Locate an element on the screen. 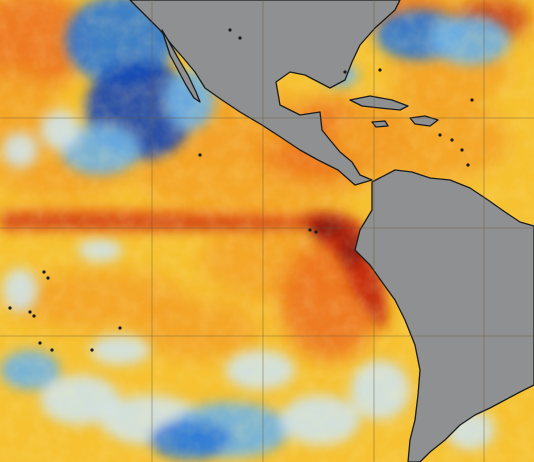  baja-california is located at coordinates (181, 66).